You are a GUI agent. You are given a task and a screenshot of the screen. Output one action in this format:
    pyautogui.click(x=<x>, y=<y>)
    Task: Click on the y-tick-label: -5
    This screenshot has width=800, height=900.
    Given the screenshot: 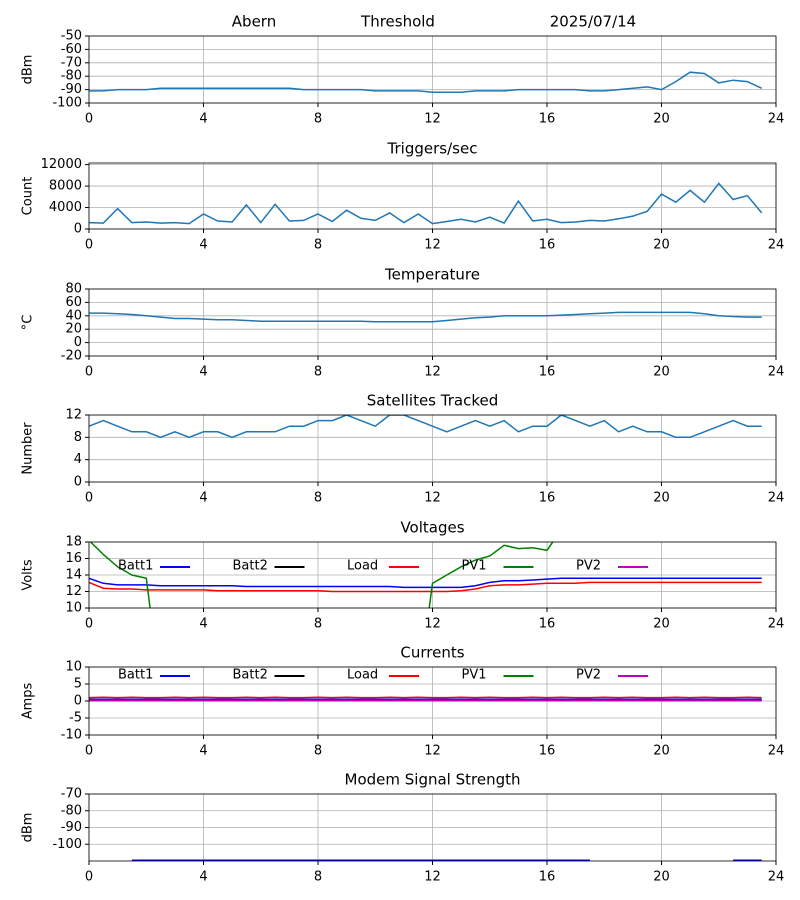 What is the action you would take?
    pyautogui.click(x=75, y=718)
    